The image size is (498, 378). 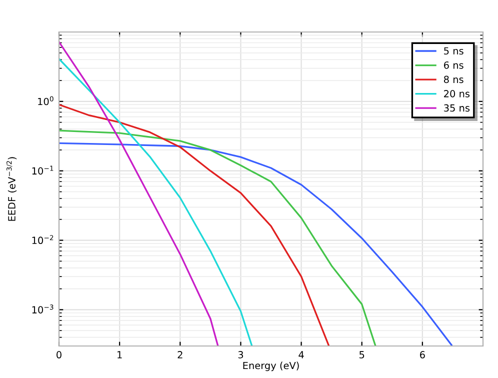 What do you see at coordinates (362, 354) in the screenshot?
I see `x-tick-label: 5` at bounding box center [362, 354].